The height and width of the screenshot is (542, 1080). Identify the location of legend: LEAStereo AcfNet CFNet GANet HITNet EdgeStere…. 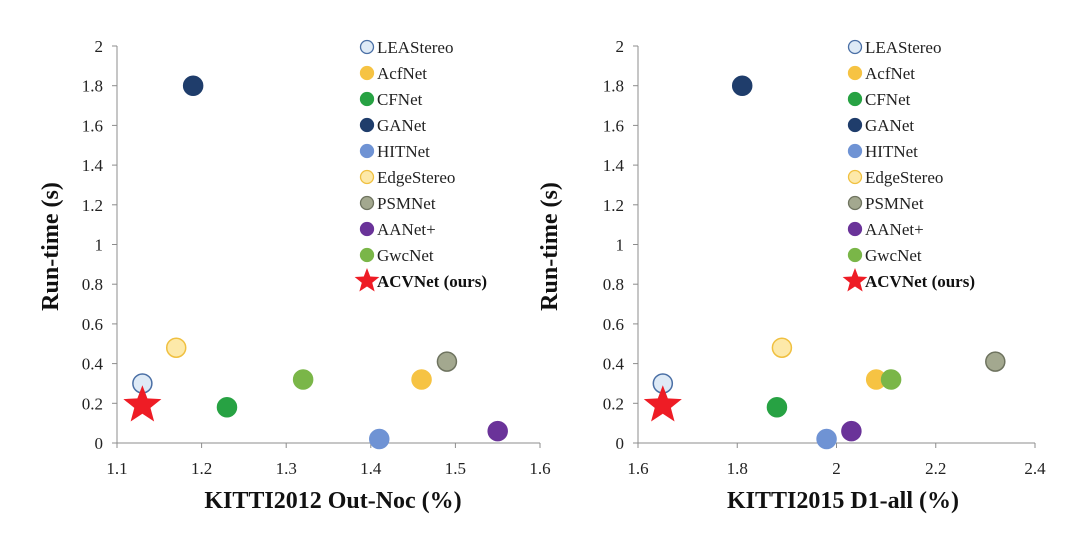
(420, 165).